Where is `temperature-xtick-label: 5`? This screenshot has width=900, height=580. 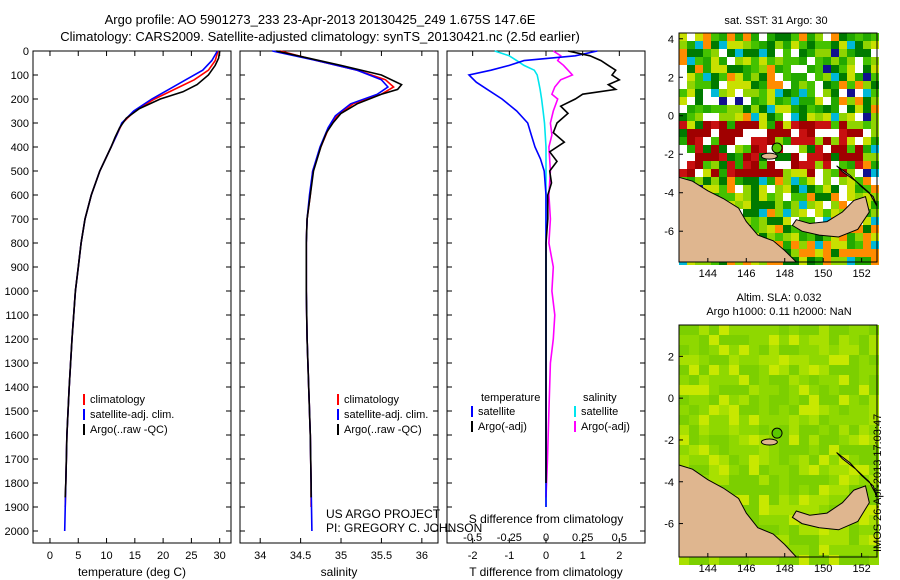
temperature-xtick-label: 5 is located at coordinates (78, 556).